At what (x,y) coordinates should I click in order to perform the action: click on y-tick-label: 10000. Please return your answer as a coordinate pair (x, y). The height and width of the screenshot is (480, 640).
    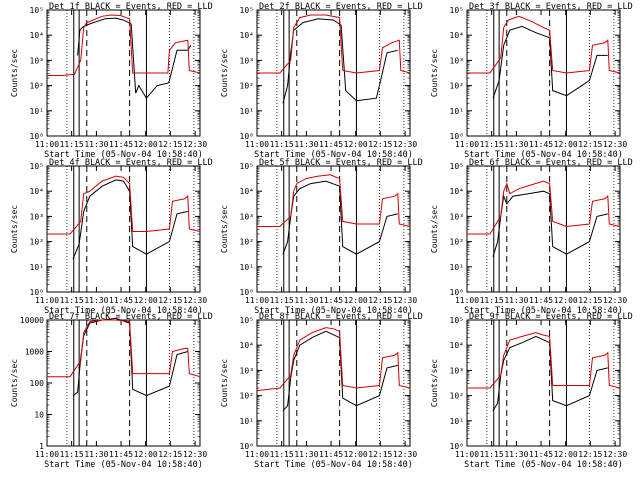
    Looking at the image, I should click on (32, 320).